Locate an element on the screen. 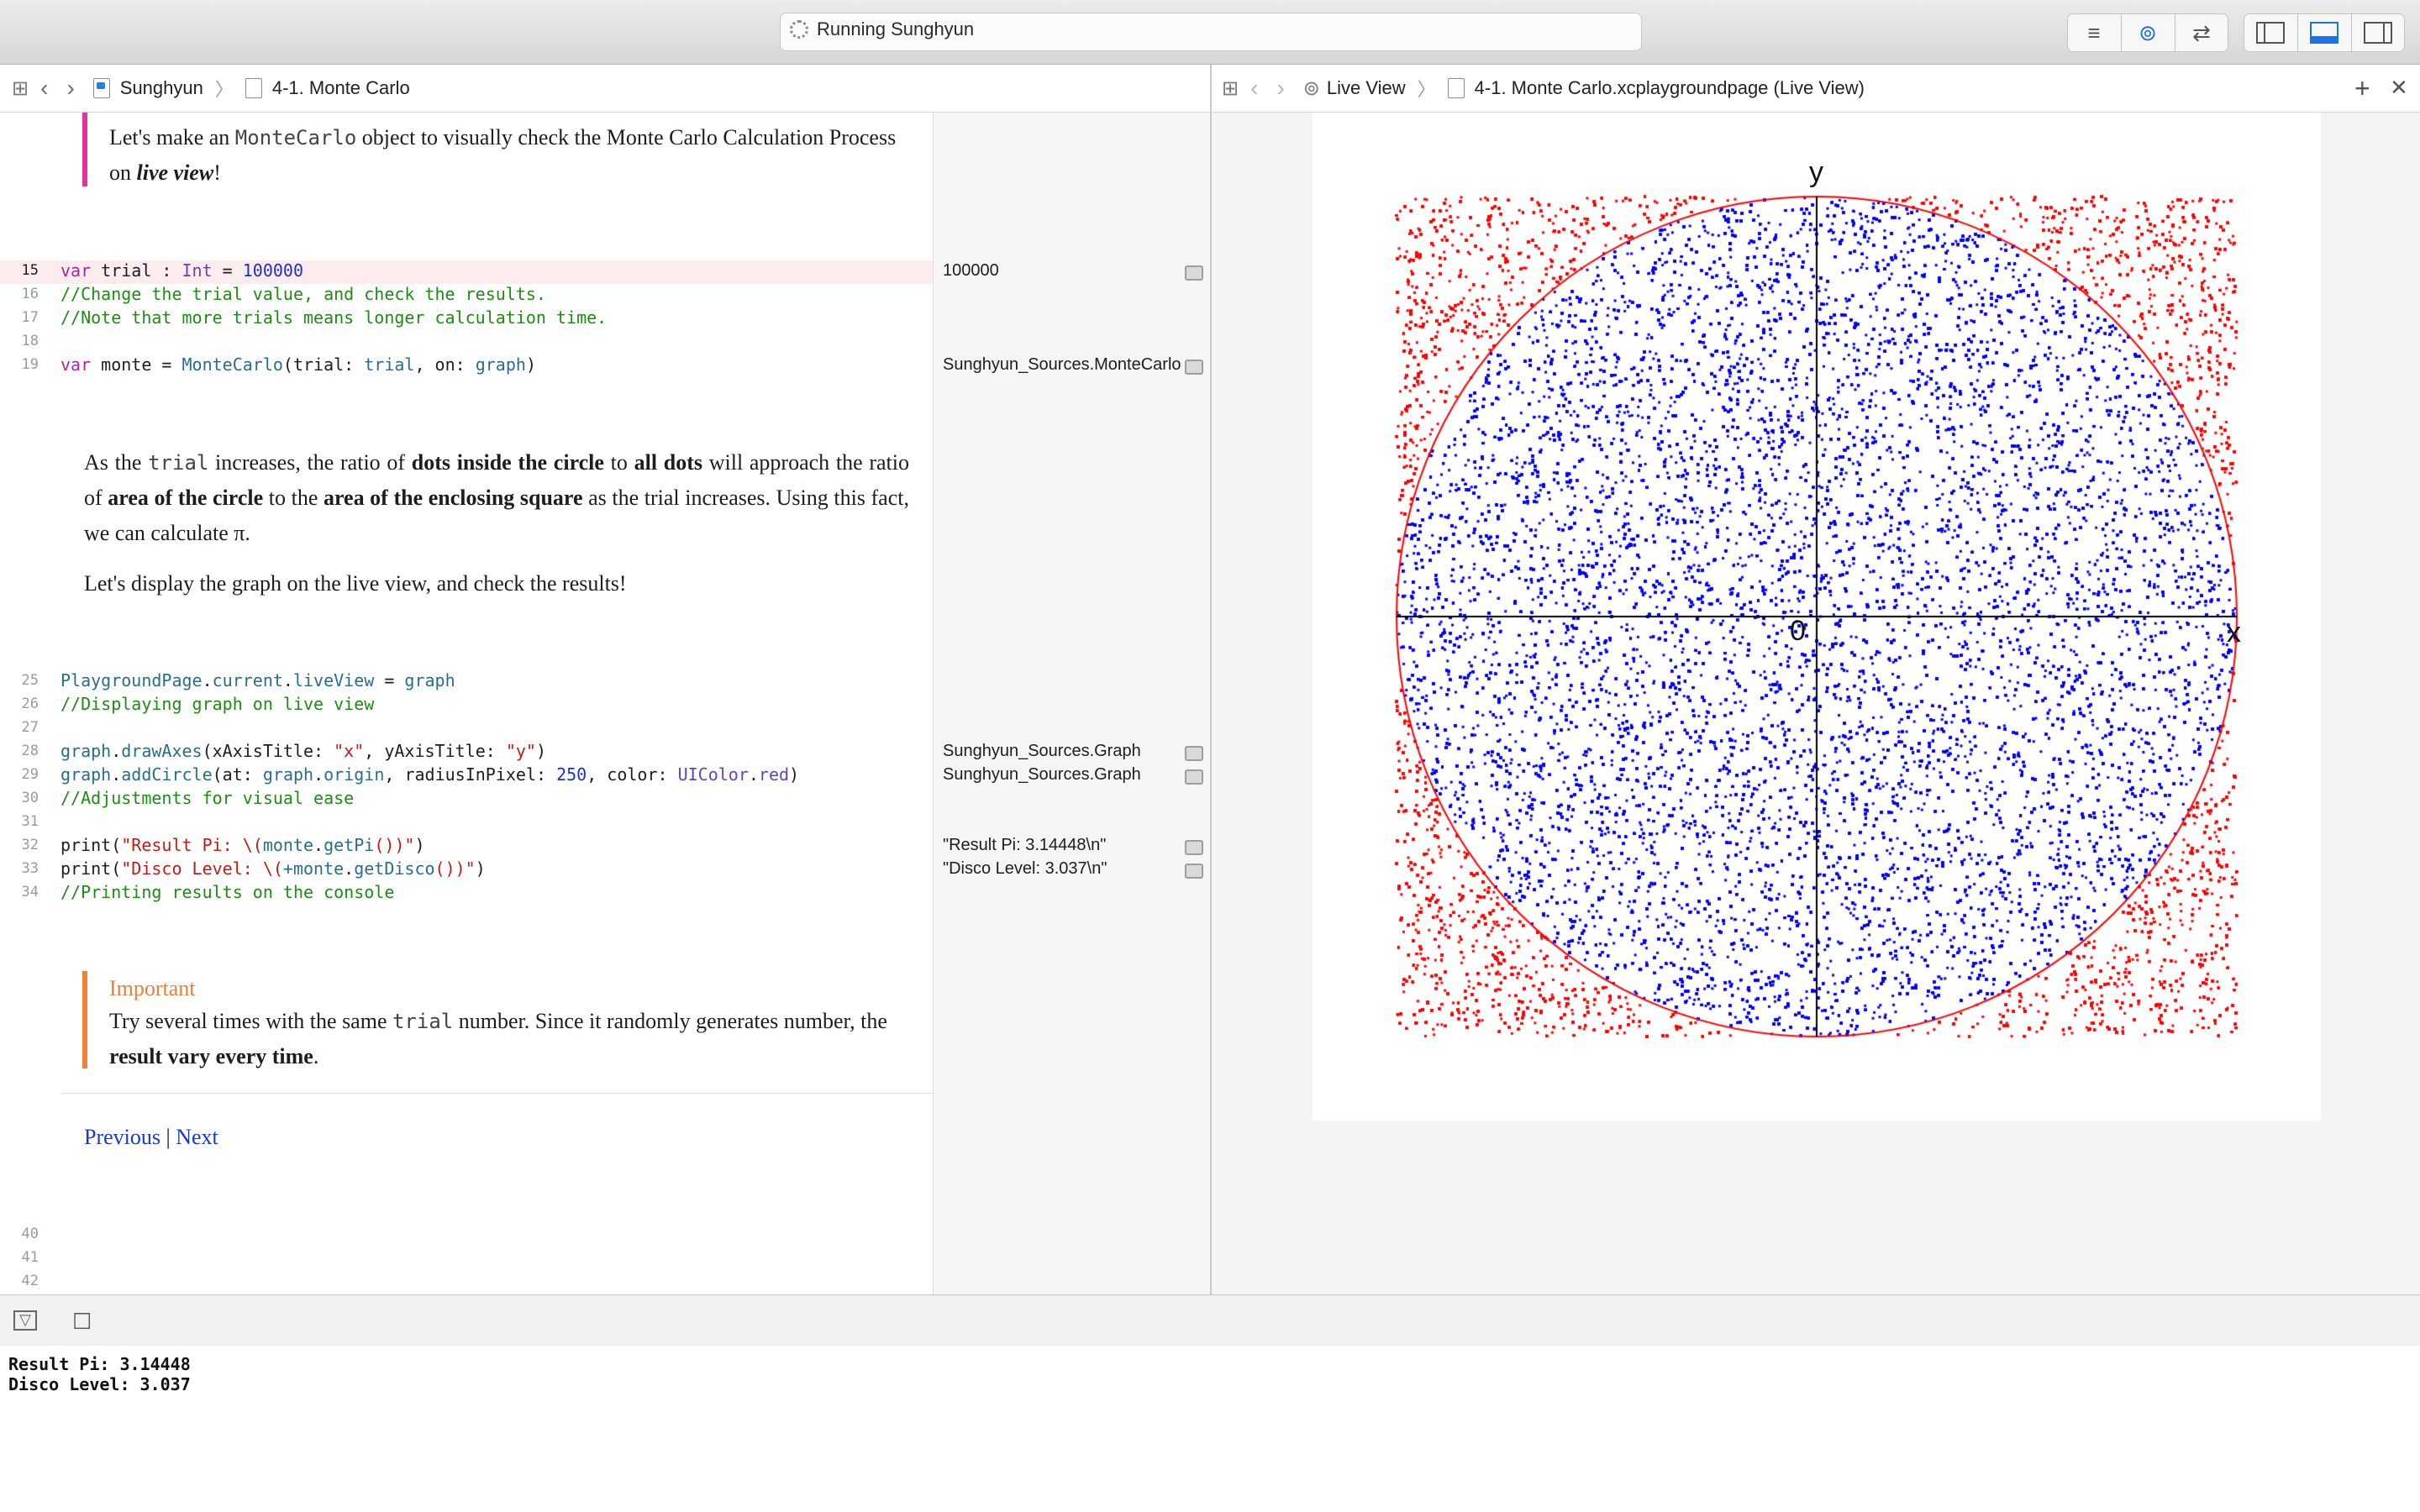 The image size is (2420, 1512). breadcrumb-live-view: Live View is located at coordinates (1366, 87).